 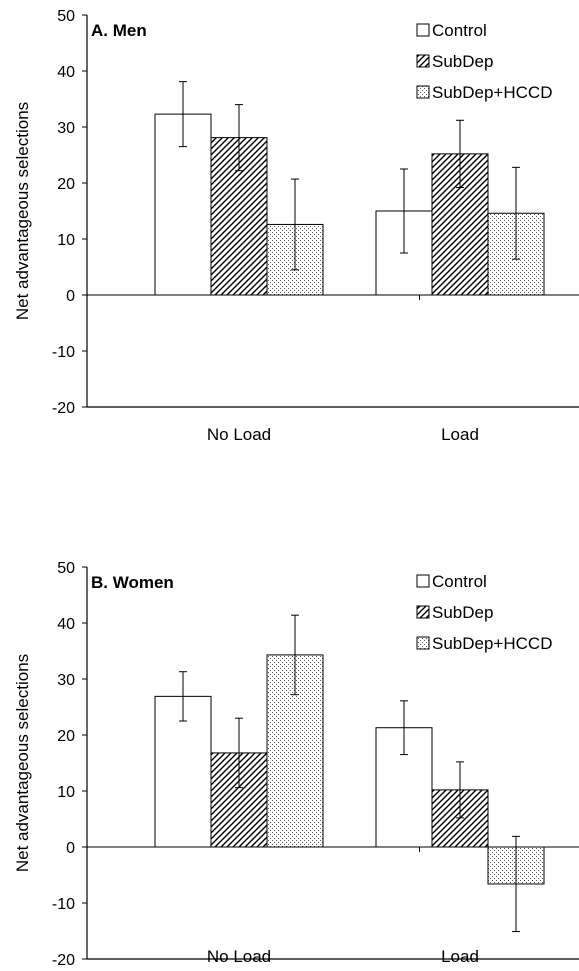 I want to click on chart-title: A. Men, so click(x=119, y=30).